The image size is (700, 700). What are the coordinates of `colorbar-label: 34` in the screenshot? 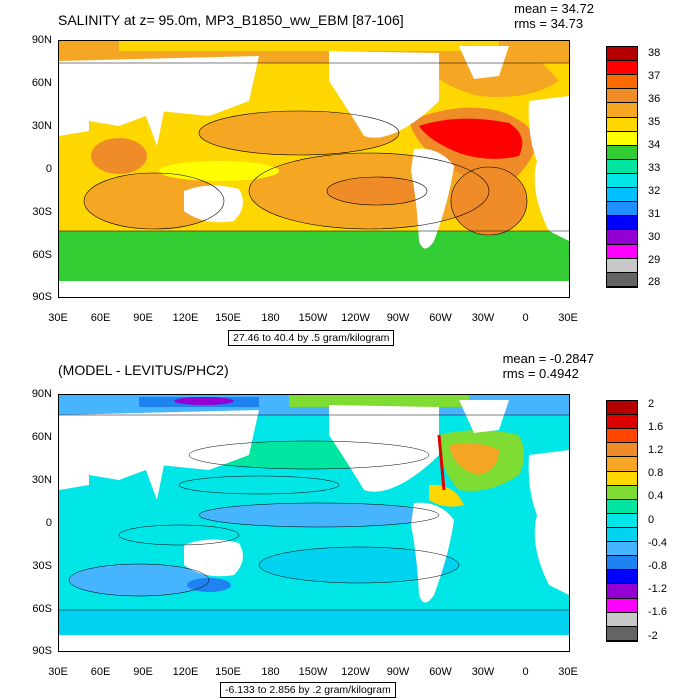 It's located at (654, 145).